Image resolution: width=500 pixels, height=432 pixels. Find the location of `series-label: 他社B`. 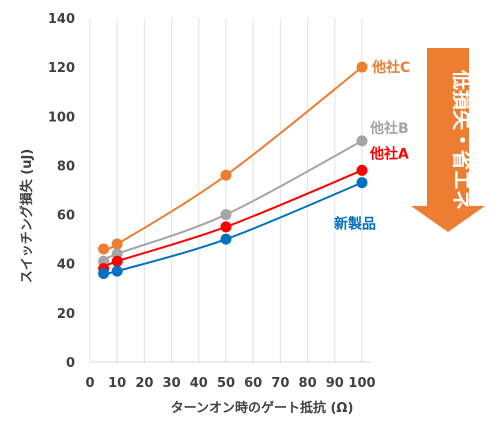

series-label: 他社B is located at coordinates (389, 128).